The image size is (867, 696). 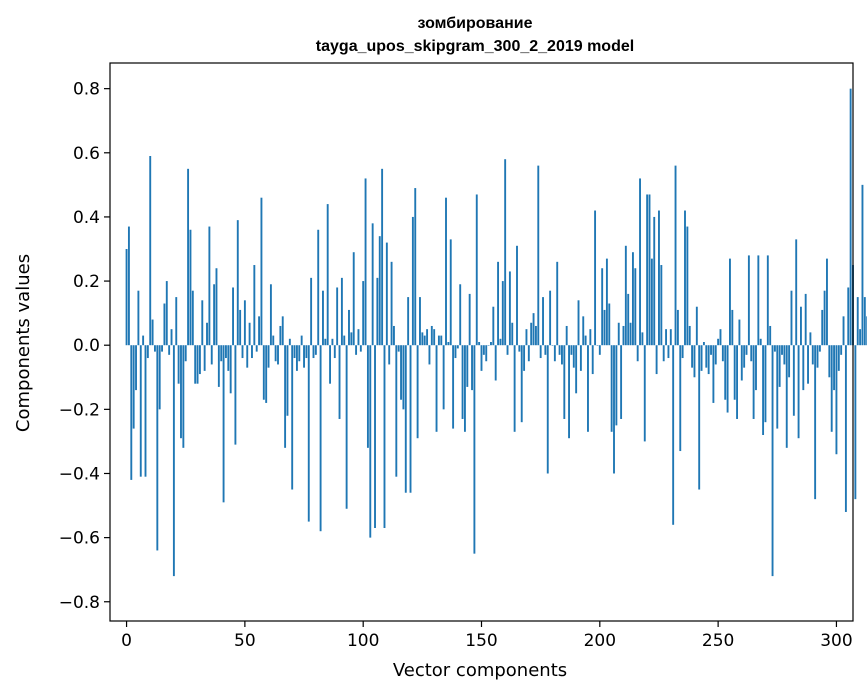 What do you see at coordinates (79, 474) in the screenshot?
I see `y-tick-label: −0.4` at bounding box center [79, 474].